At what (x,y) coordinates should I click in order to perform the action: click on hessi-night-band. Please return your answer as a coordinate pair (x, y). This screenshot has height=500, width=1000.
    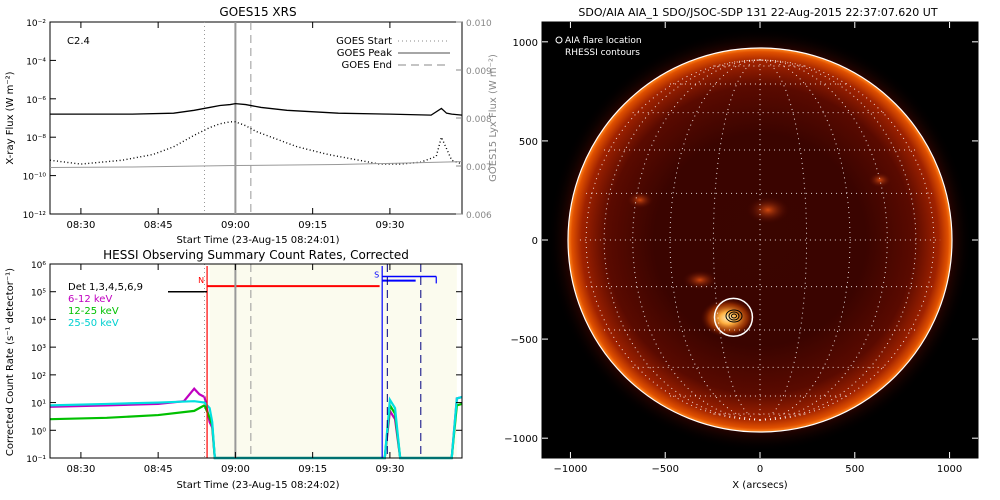
    Looking at the image, I should click on (333, 361).